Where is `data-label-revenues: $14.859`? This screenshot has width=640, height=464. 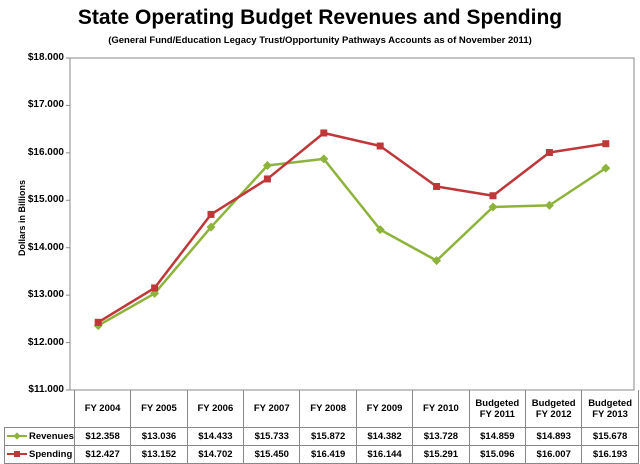
data-label-revenues: $14.859 is located at coordinates (497, 436).